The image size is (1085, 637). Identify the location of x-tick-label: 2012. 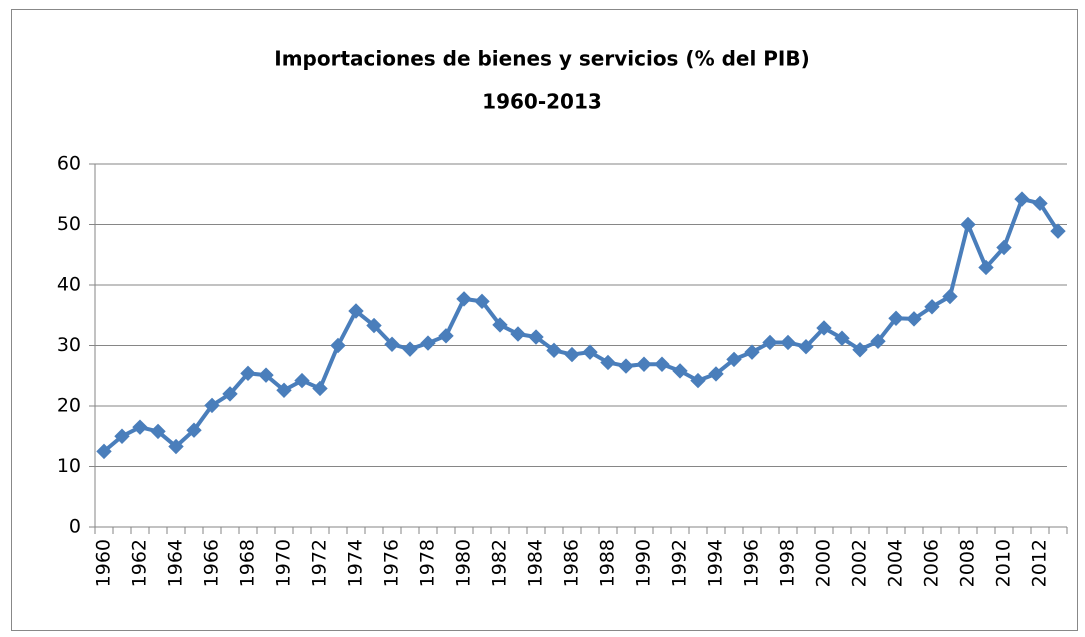
(1040, 563).